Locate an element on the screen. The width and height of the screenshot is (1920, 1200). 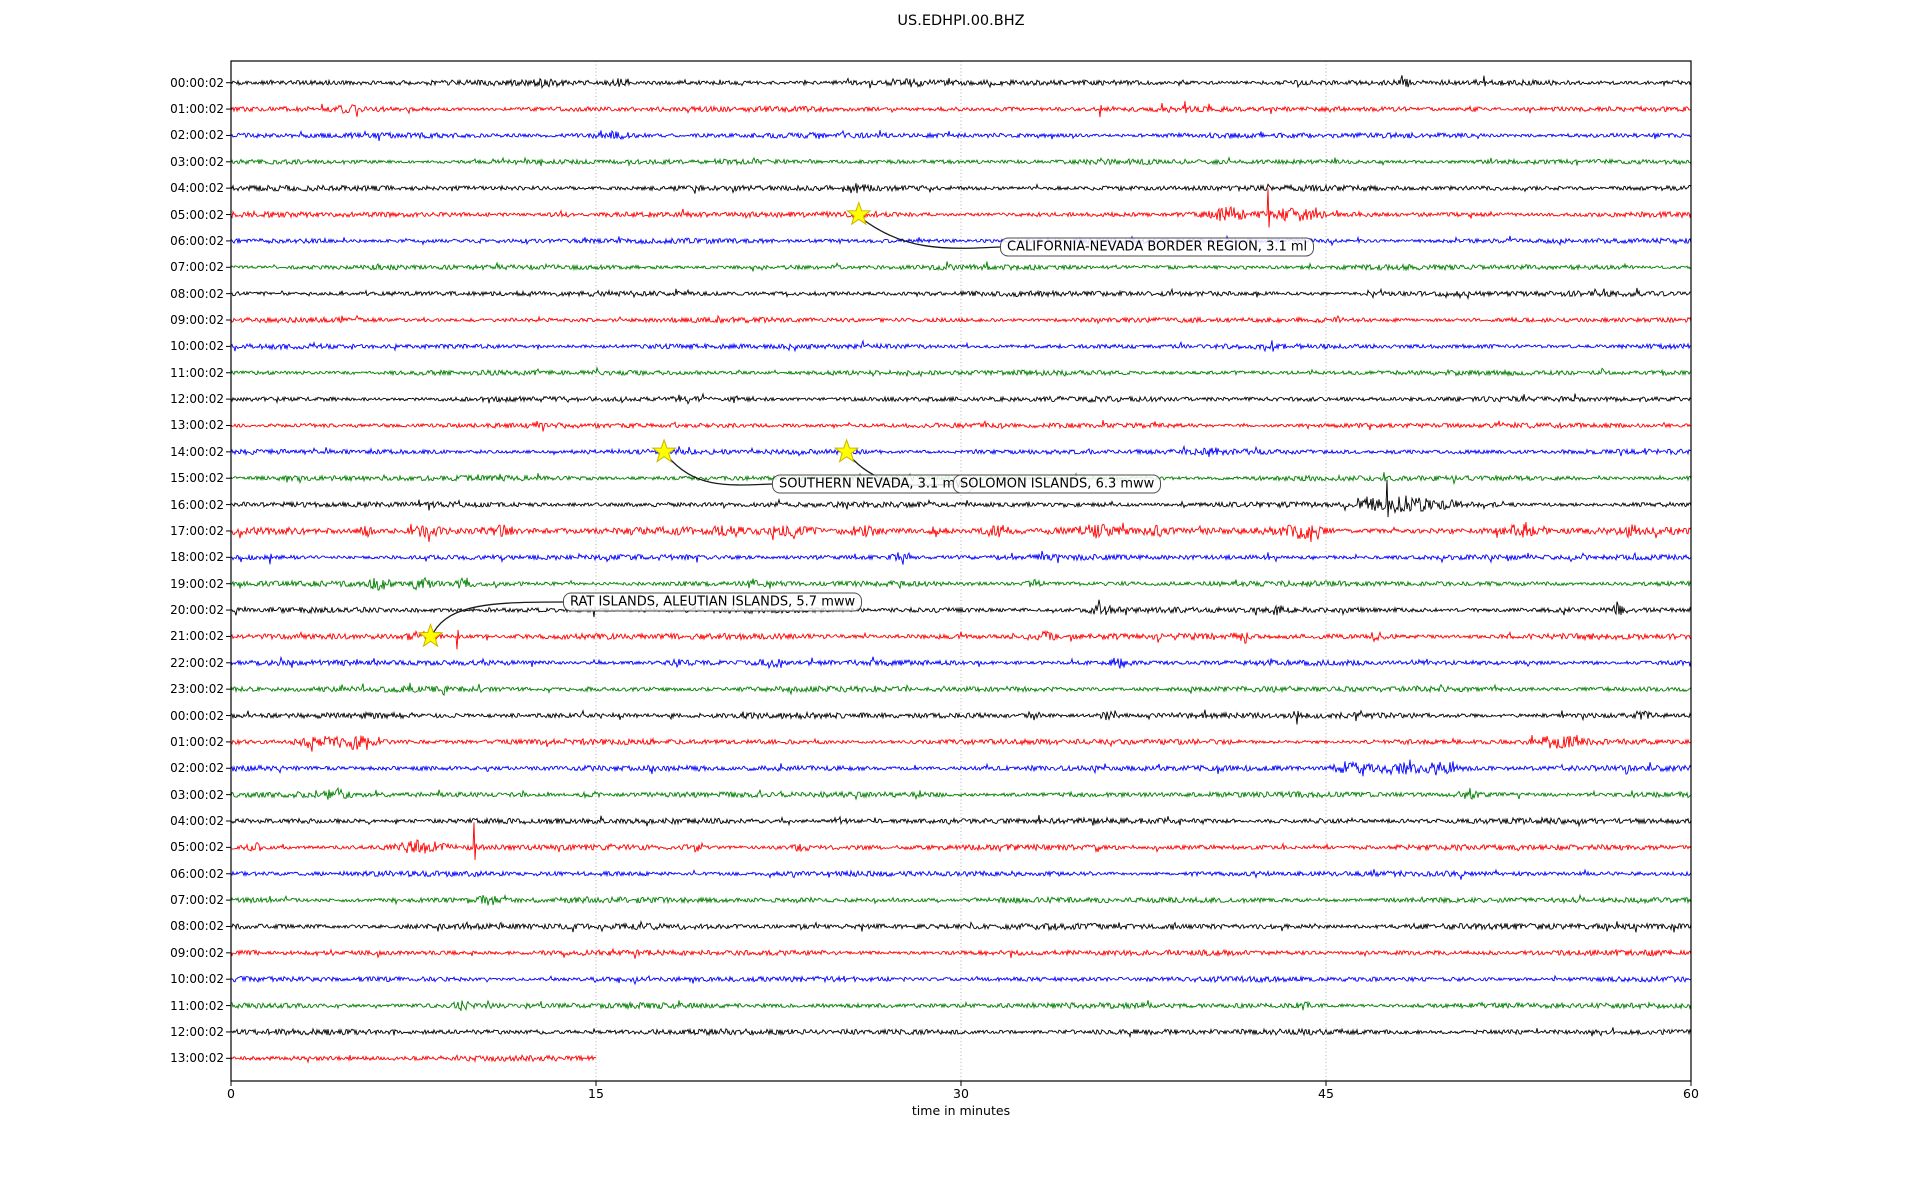
y-tick-label: 23:00:02 is located at coordinates (197, 689).